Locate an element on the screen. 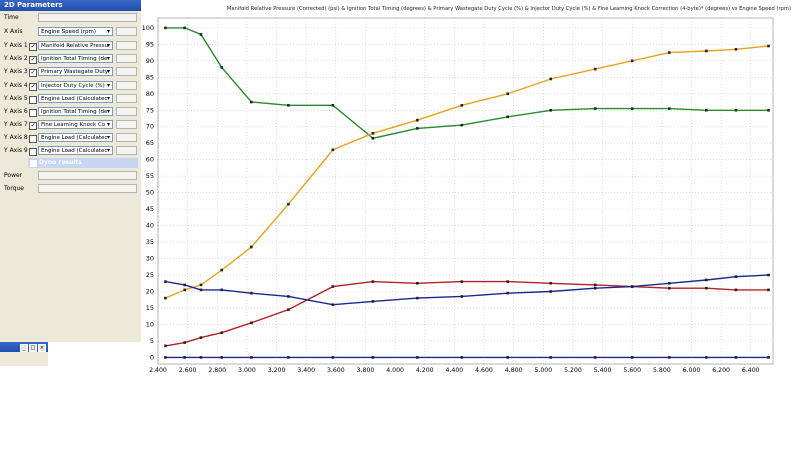 The height and width of the screenshot is (467, 799). x-tick-label: 5,400 is located at coordinates (603, 369).